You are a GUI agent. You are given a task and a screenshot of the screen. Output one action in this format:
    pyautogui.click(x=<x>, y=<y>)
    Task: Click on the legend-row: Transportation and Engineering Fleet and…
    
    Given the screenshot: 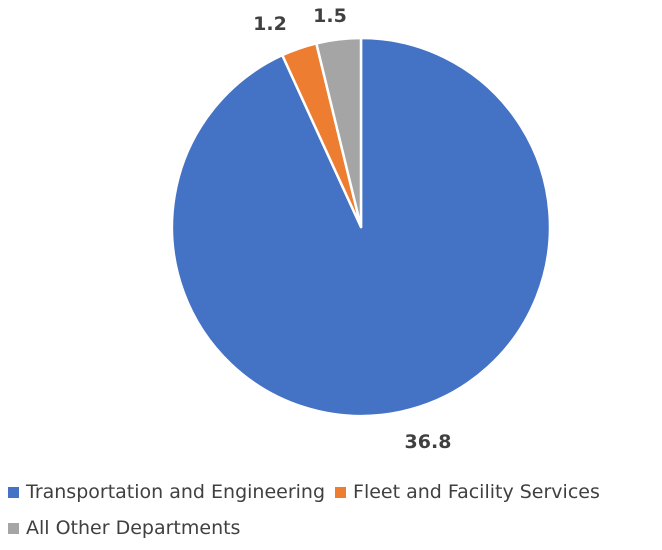 What is the action you would take?
    pyautogui.click(x=335, y=492)
    